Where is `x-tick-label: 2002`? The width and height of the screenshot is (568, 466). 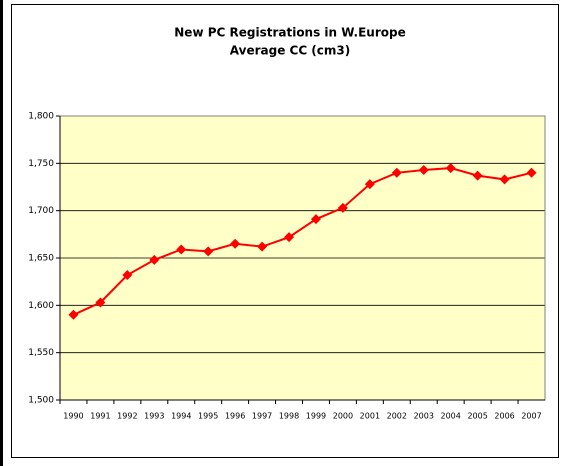
x-tick-label: 2002 is located at coordinates (397, 416).